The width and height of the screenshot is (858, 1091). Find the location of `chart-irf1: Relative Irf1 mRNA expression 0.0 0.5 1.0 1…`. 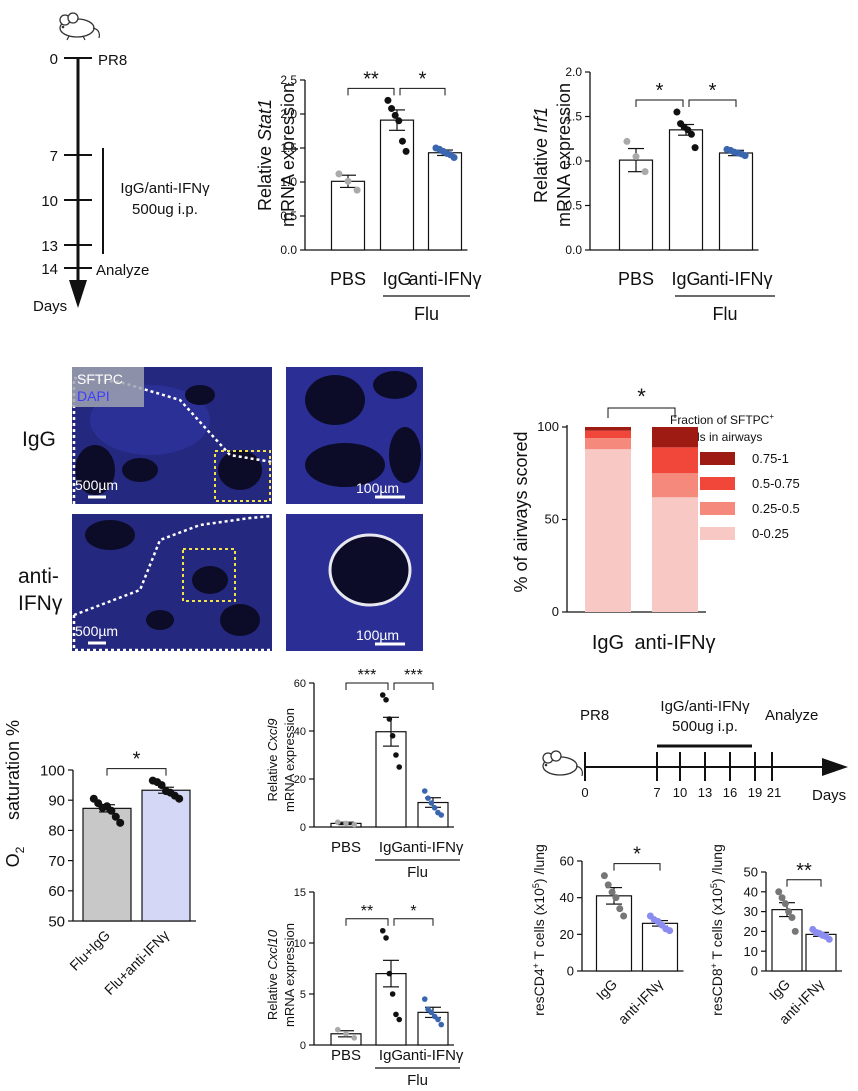

chart-irf1: Relative Irf1 mRNA expression 0.0 0.5 1.0 1… is located at coordinates (653, 194).